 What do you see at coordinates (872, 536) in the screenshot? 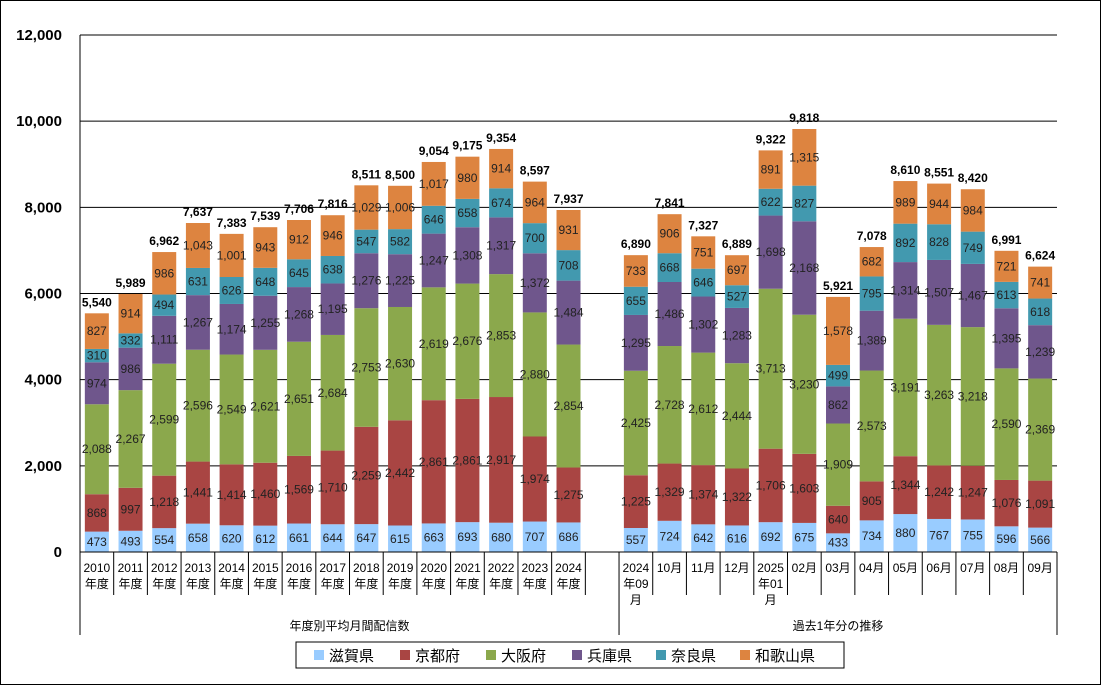
I see `data-label: 734` at bounding box center [872, 536].